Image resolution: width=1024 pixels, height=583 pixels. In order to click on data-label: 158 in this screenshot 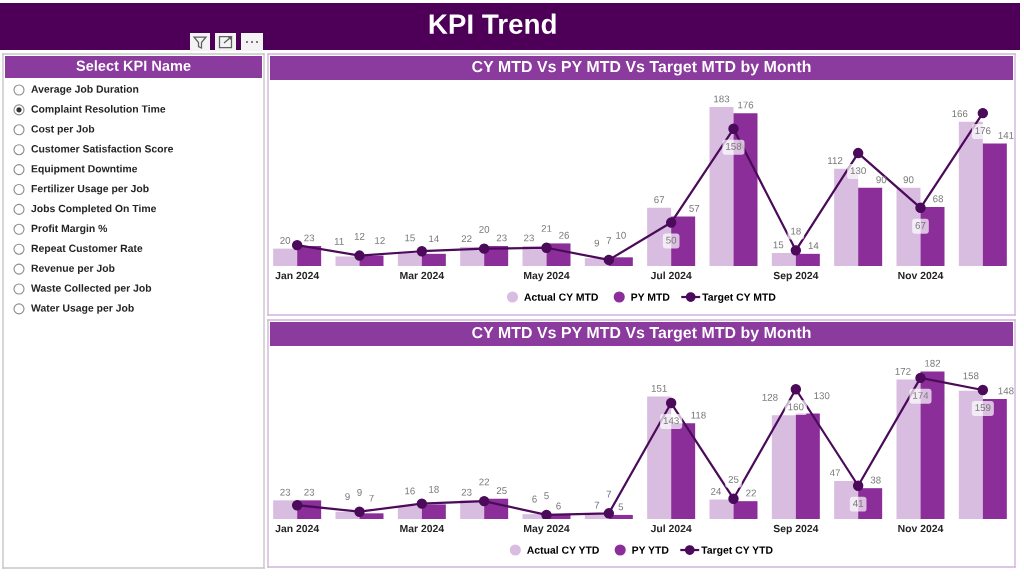, I will do `click(734, 146)`.